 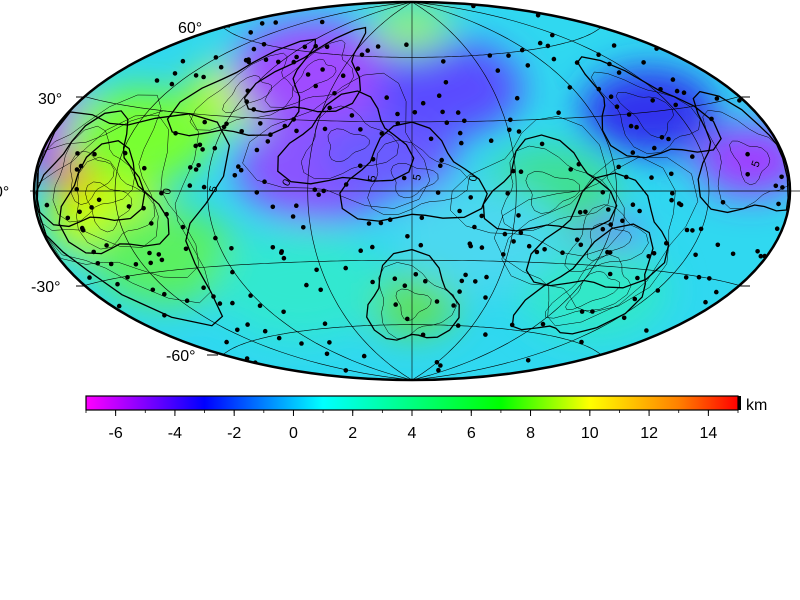 What do you see at coordinates (649, 433) in the screenshot?
I see `colorbar-tick-label: 12` at bounding box center [649, 433].